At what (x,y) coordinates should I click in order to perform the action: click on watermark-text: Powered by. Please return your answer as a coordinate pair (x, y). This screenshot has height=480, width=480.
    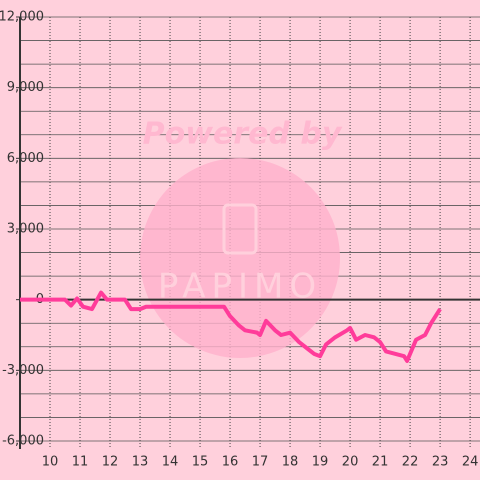
    Looking at the image, I should click on (243, 134).